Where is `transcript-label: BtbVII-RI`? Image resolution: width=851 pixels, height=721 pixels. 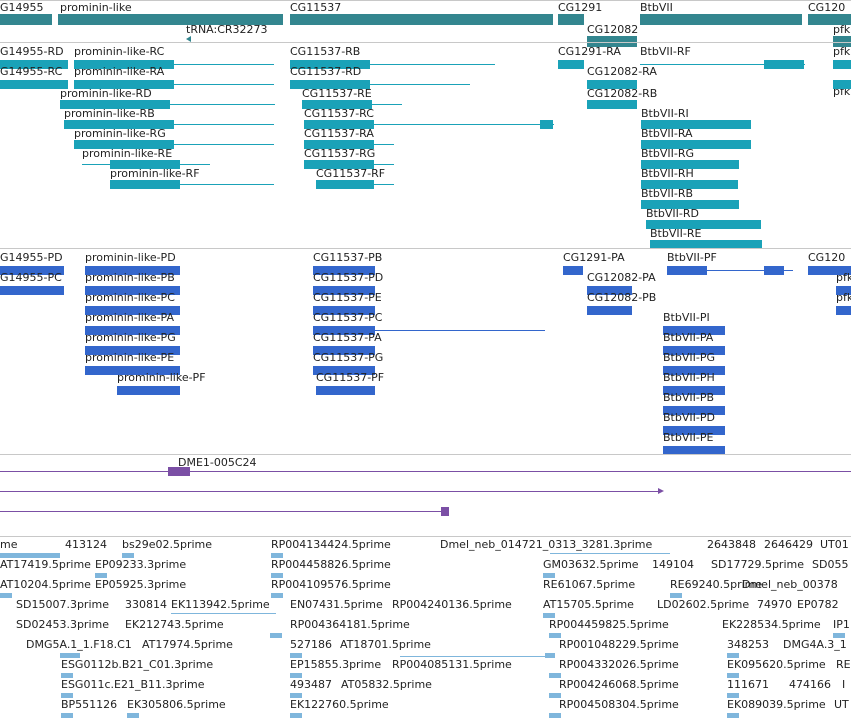 transcript-label: BtbVII-RI is located at coordinates (665, 113).